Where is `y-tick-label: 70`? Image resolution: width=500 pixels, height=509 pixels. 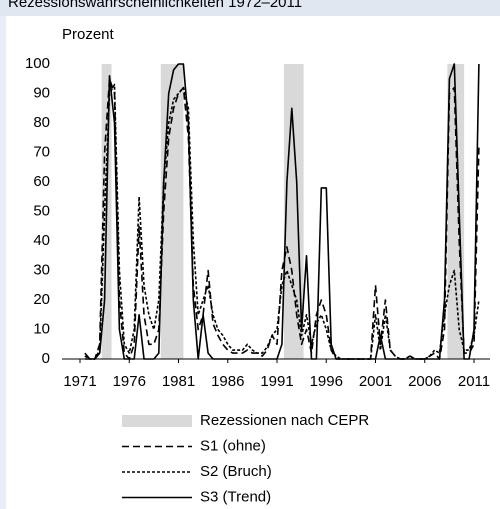
y-tick-label: 70 is located at coordinates (41, 151).